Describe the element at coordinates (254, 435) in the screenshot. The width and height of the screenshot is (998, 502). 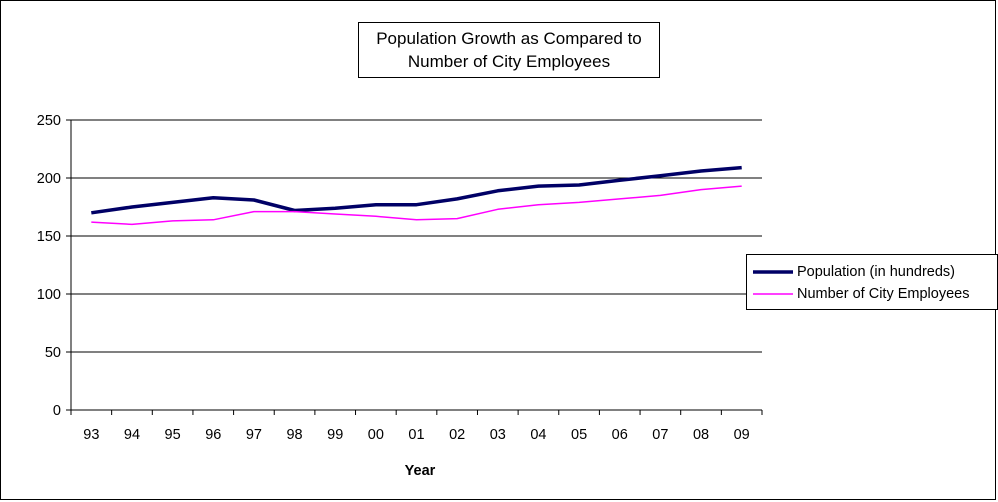
I see `x-tick-label-97: 97` at that location.